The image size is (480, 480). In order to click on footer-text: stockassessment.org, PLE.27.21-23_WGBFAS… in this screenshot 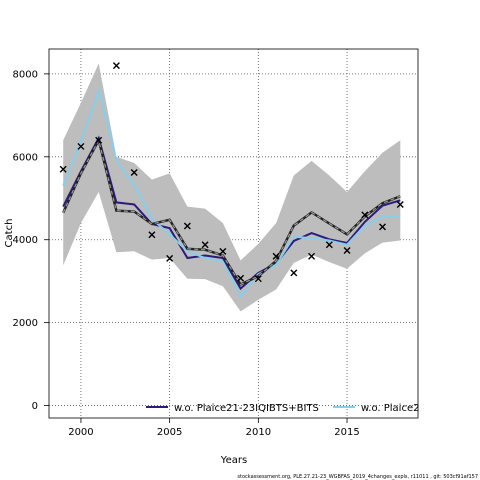, I will do `click(357, 477)`.